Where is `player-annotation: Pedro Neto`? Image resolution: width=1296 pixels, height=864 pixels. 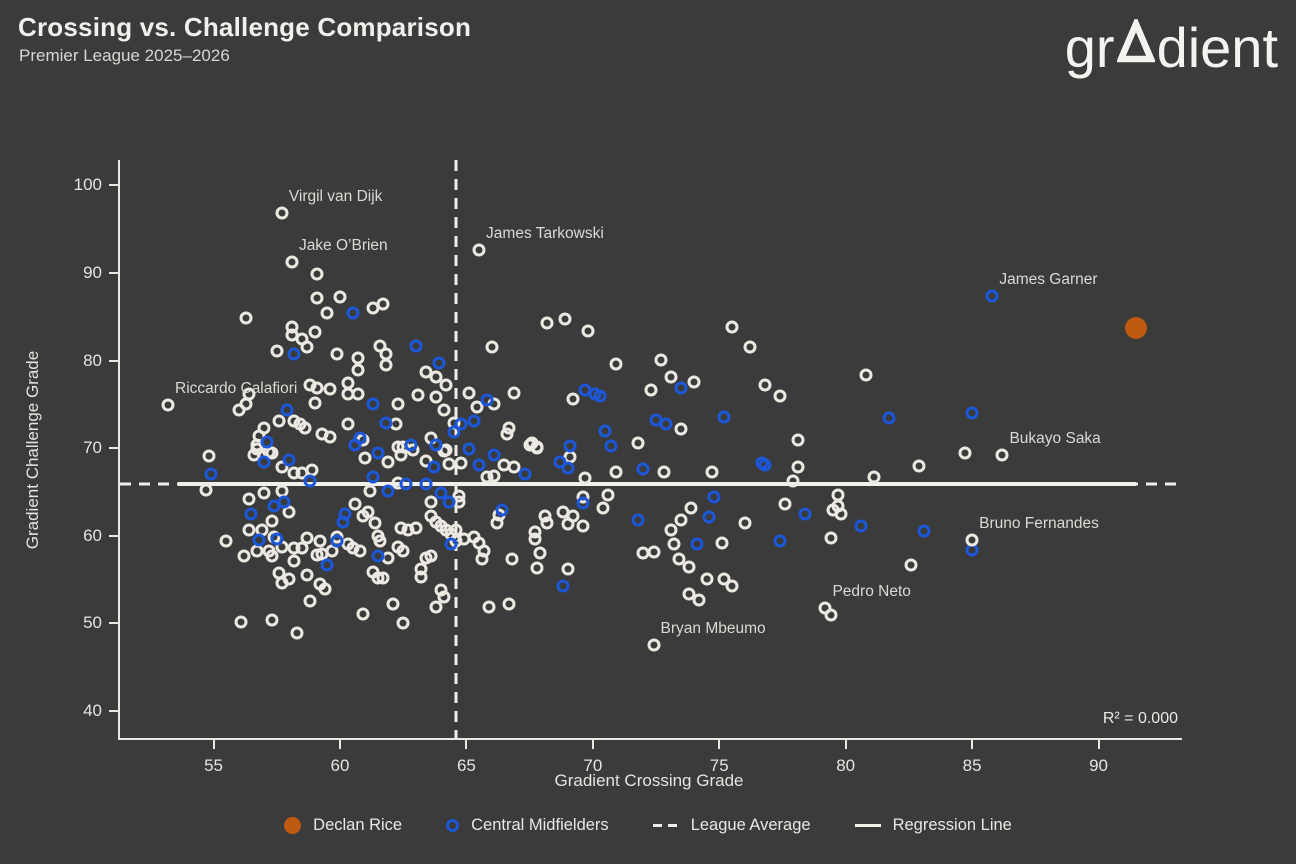 player-annotation: Pedro Neto is located at coordinates (871, 591).